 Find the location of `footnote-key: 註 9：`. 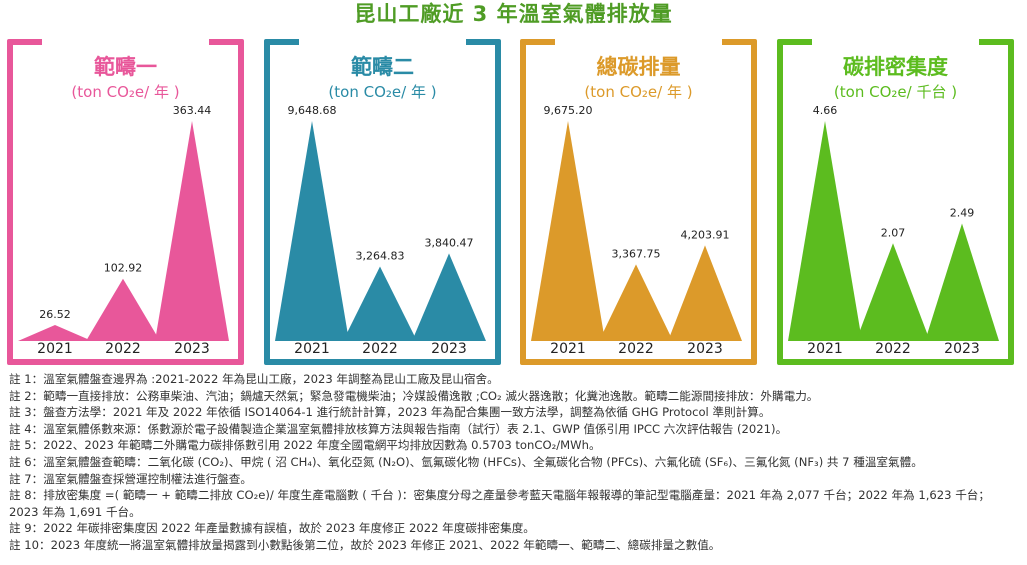

footnote-key: 註 9： is located at coordinates (26, 528).